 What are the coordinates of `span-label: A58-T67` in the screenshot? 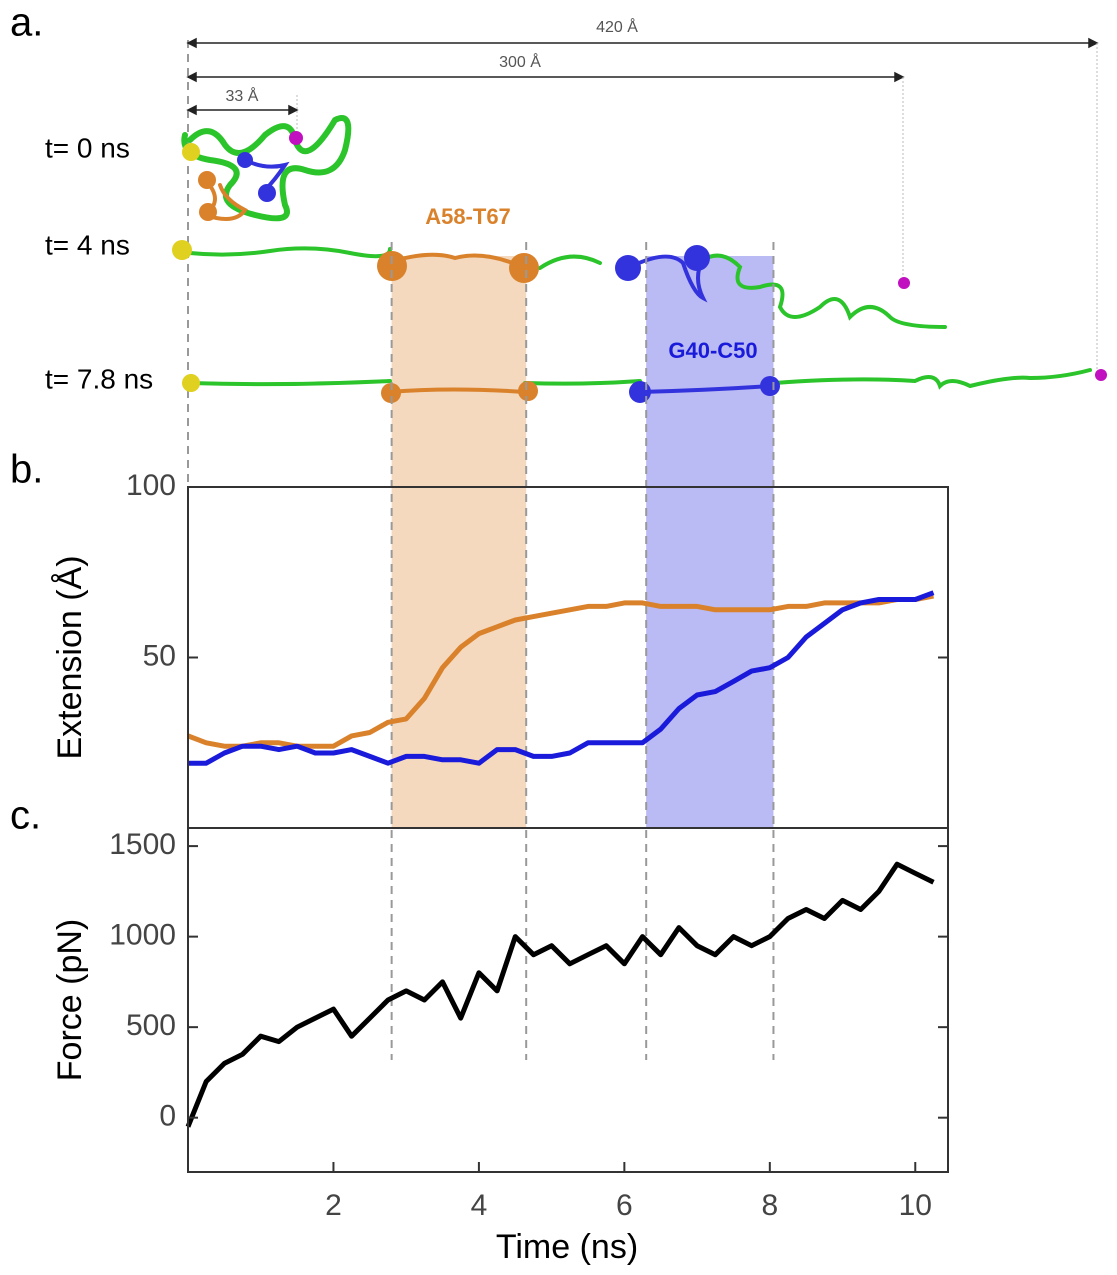 It's located at (468, 216).